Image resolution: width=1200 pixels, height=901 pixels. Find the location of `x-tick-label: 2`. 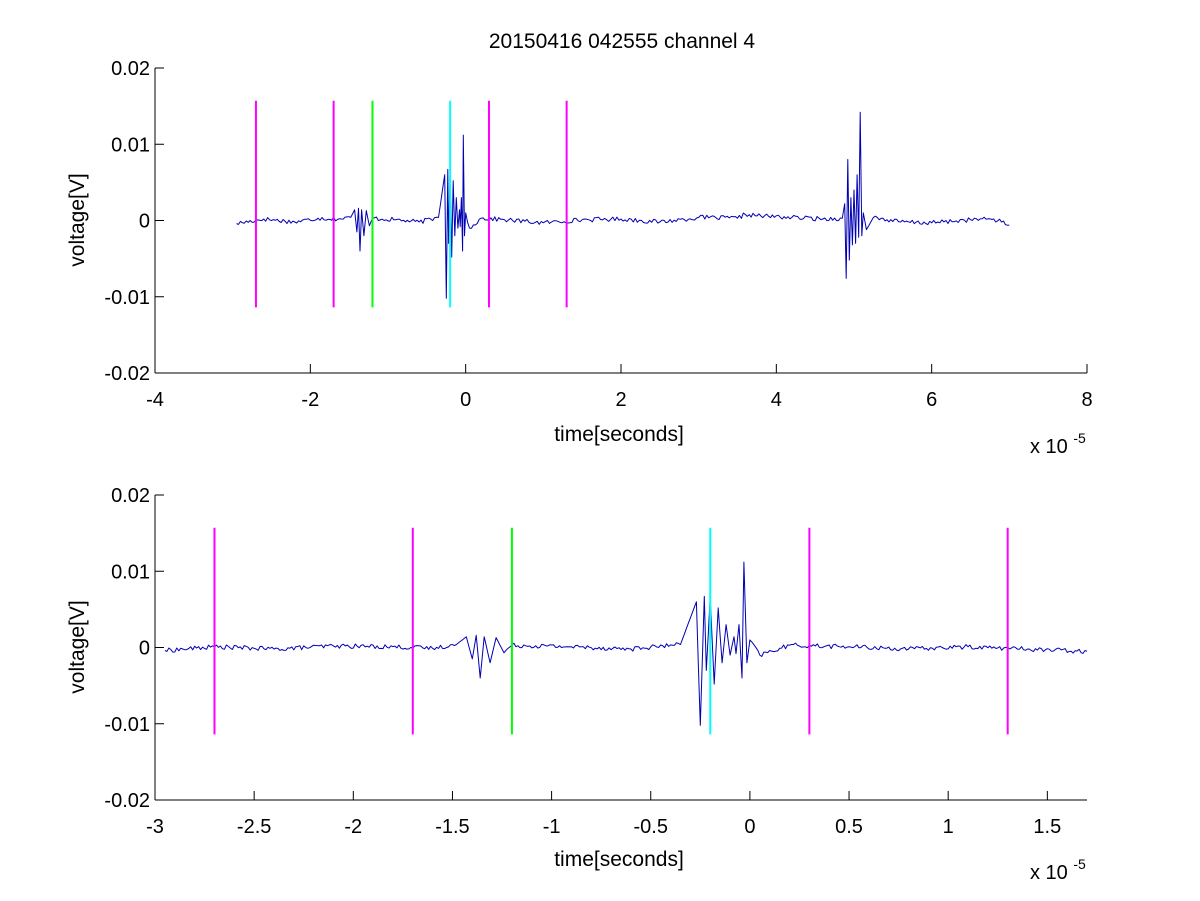

x-tick-label: 2 is located at coordinates (620, 400).